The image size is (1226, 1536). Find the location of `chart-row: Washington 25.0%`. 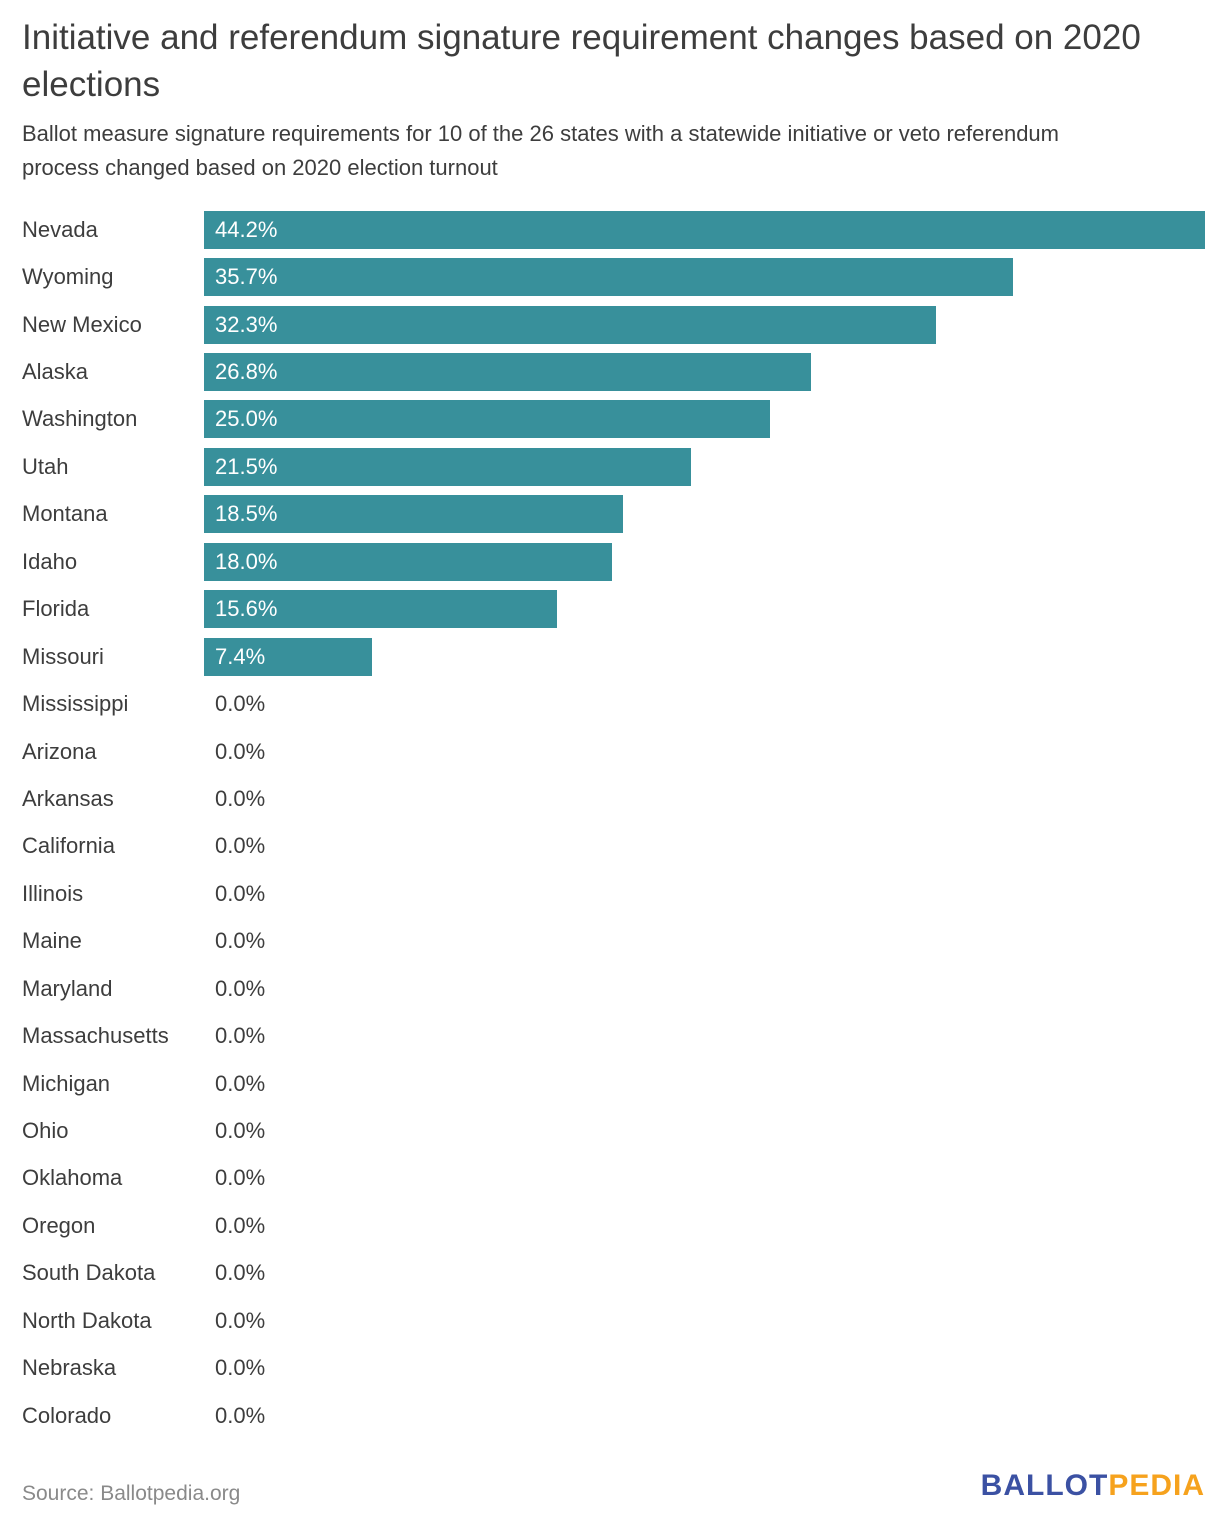

chart-row: Washington 25.0% is located at coordinates (613, 419).